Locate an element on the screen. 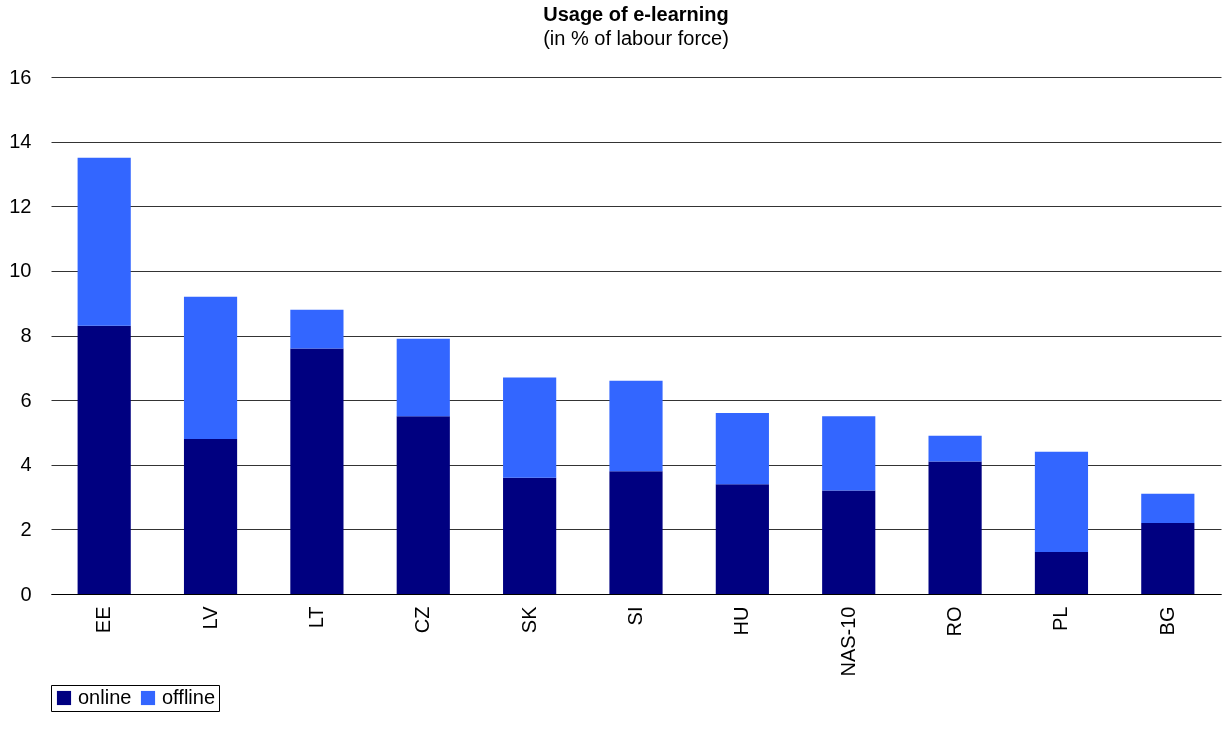 This screenshot has width=1228, height=747. y-tick-label: 2 is located at coordinates (26, 528).